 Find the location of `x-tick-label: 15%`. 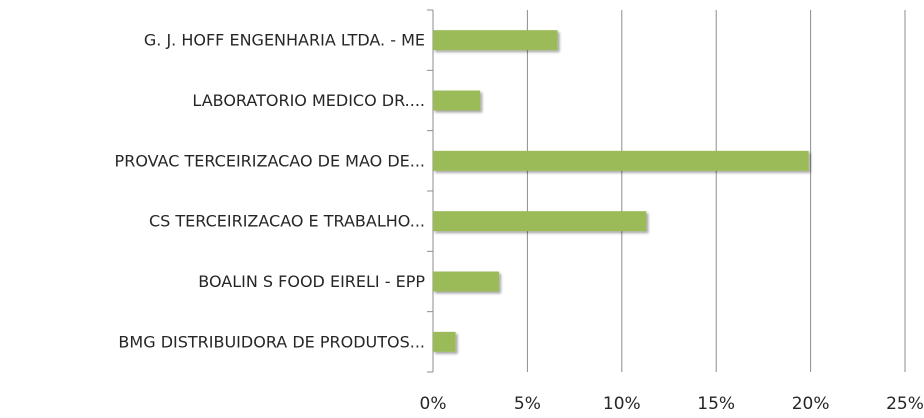

x-tick-label: 15% is located at coordinates (716, 404).